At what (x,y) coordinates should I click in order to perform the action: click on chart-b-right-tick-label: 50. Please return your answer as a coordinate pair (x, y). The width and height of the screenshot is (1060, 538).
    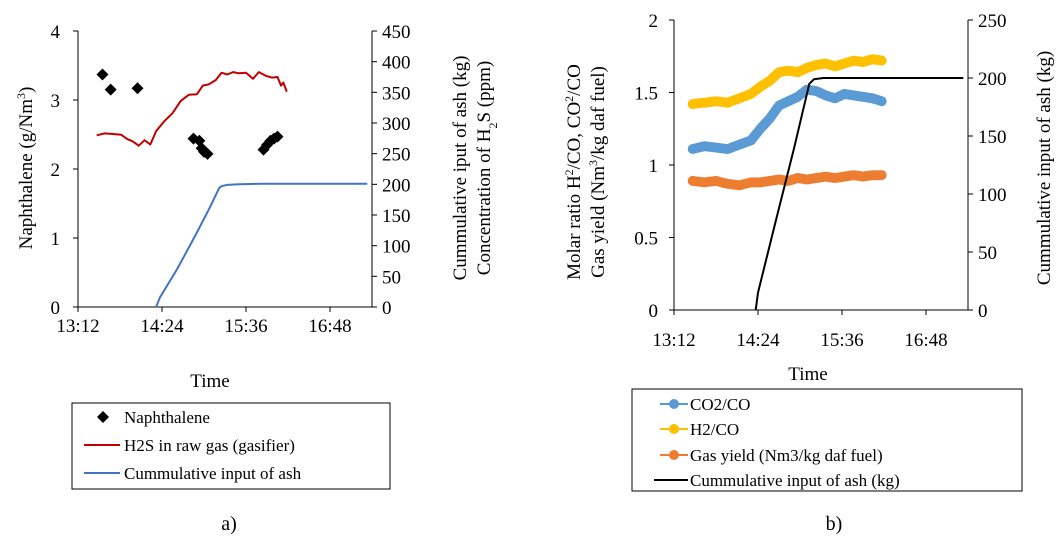
    Looking at the image, I should click on (987, 253).